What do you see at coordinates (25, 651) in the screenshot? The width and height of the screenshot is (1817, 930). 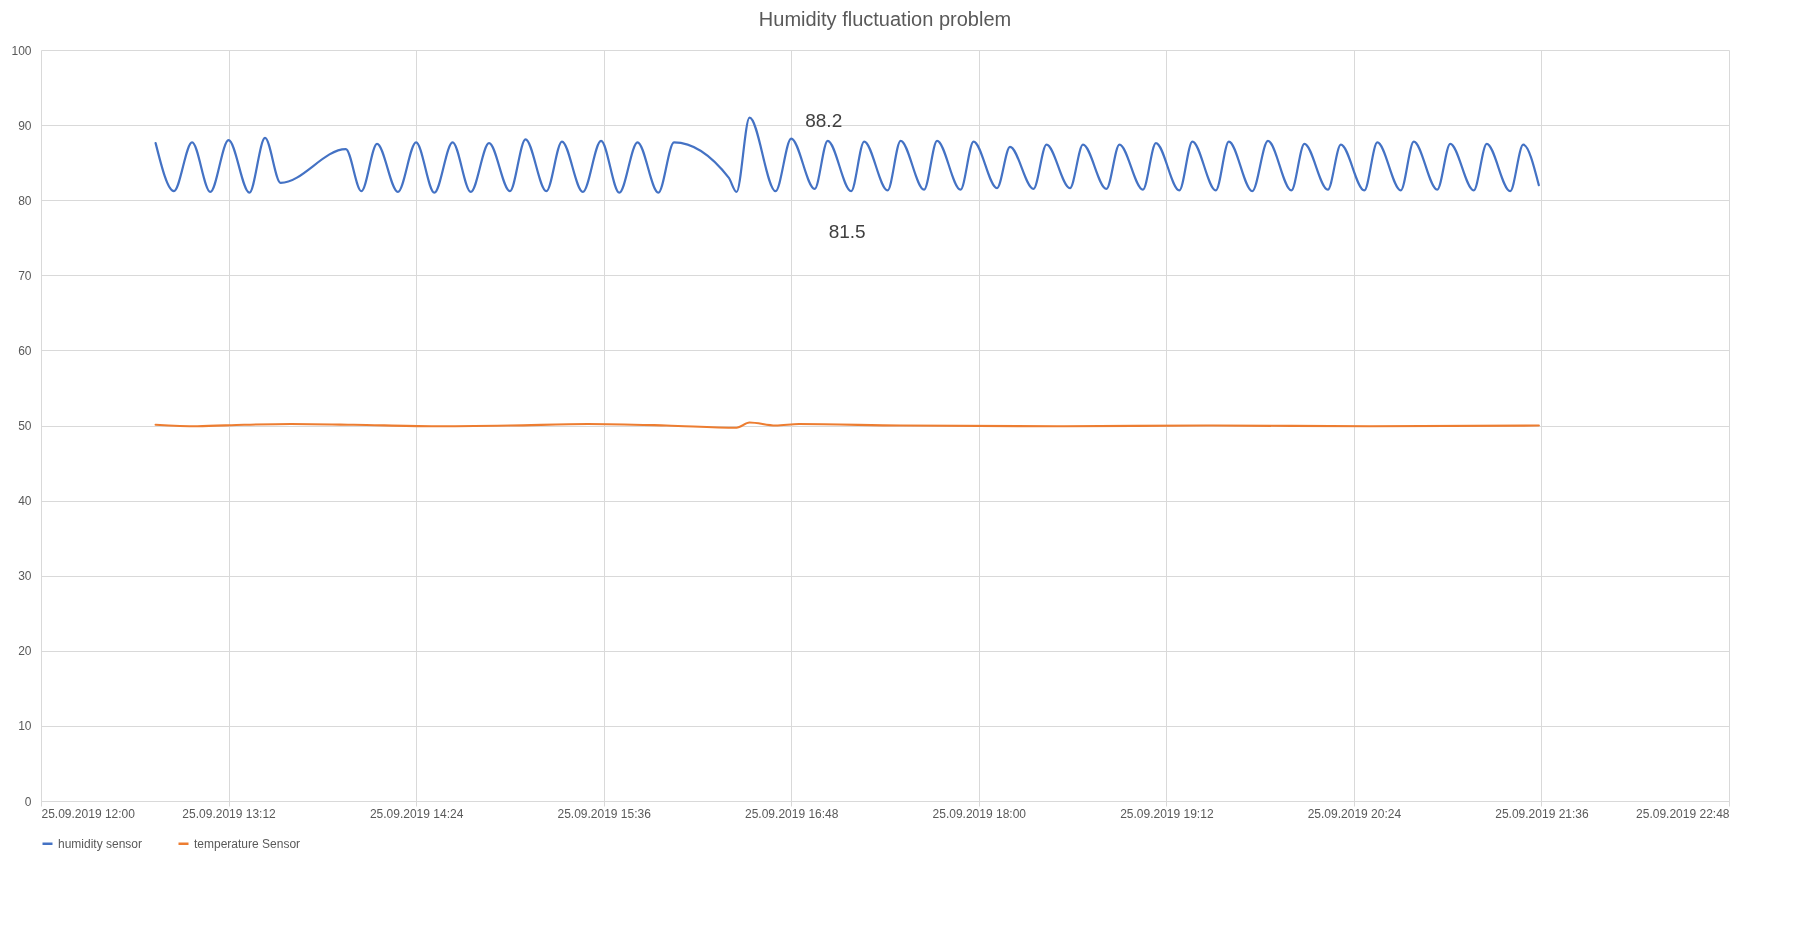 I see `y-tick-label: 20` at bounding box center [25, 651].